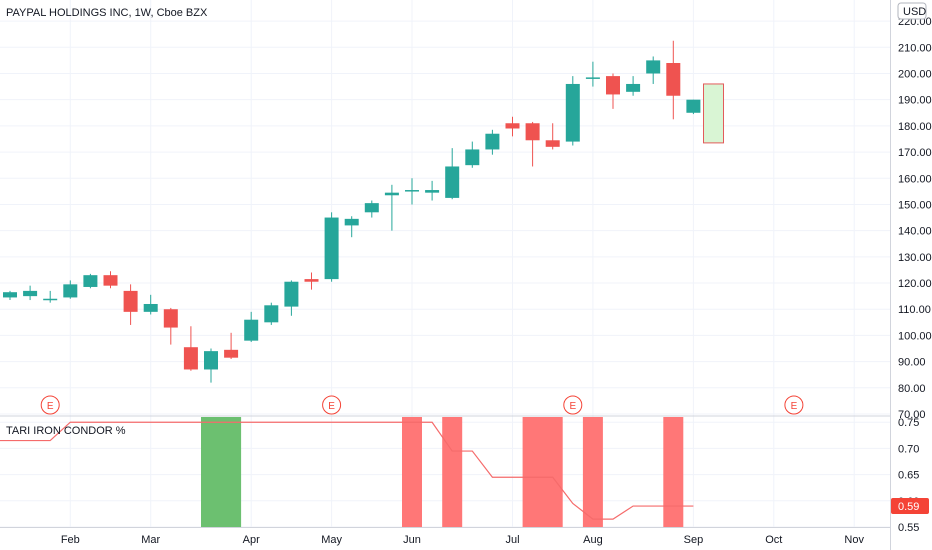 Image resolution: width=932 pixels, height=550 pixels. Describe the element at coordinates (251, 540) in the screenshot. I see `time-axis-label: Apr` at that location.